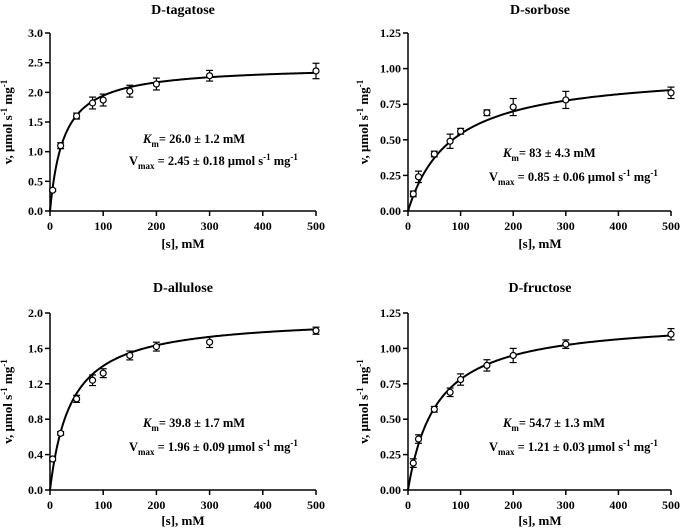 The width and height of the screenshot is (685, 532). I want to click on y-tick-label: 1.0, so click(35, 152).